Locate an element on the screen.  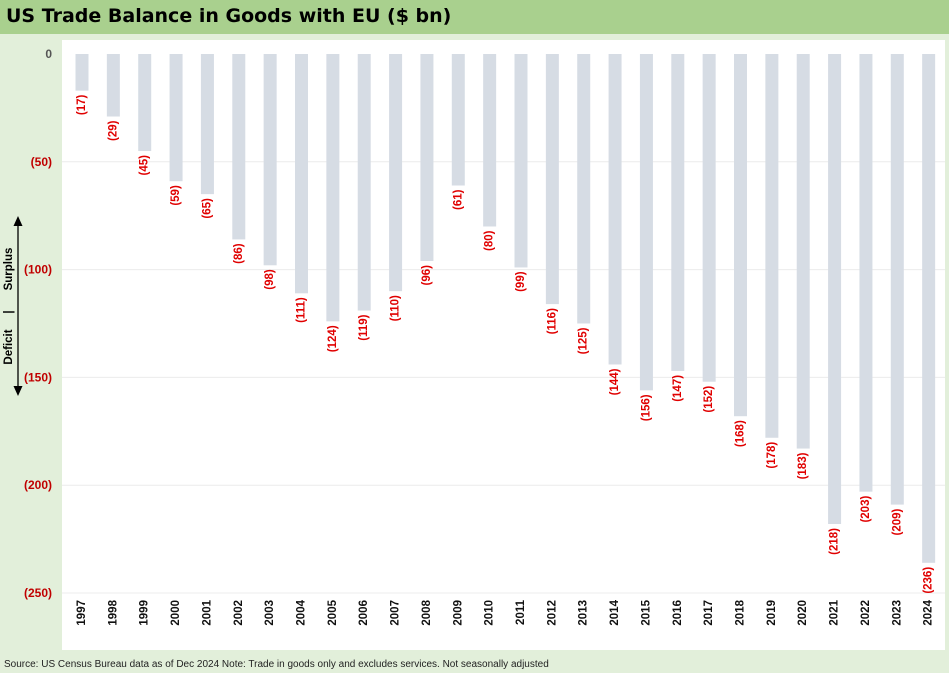
data-label: (183) is located at coordinates (803, 465).